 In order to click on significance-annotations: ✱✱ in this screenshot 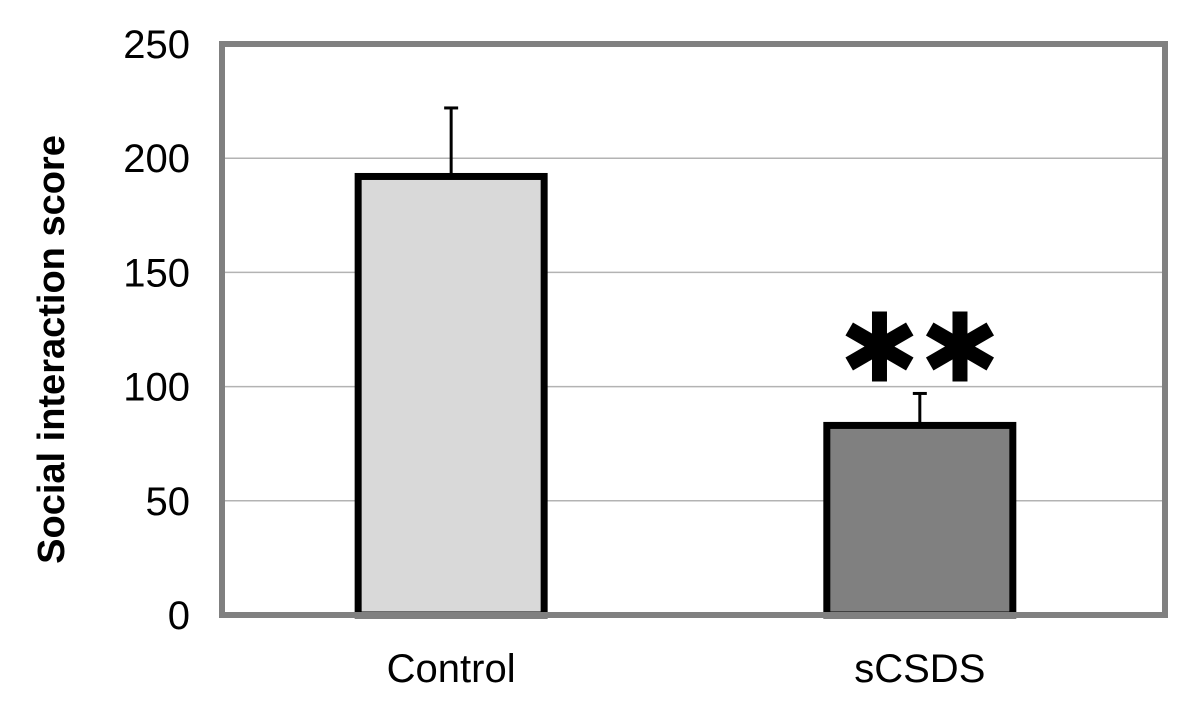, I will do `click(919, 348)`.